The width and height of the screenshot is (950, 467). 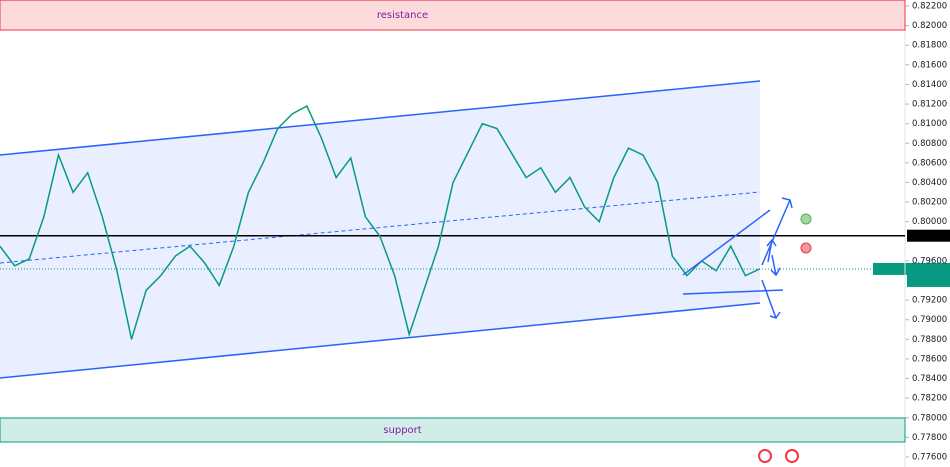 I want to click on y-tick-label: 0.80000, so click(x=929, y=222).